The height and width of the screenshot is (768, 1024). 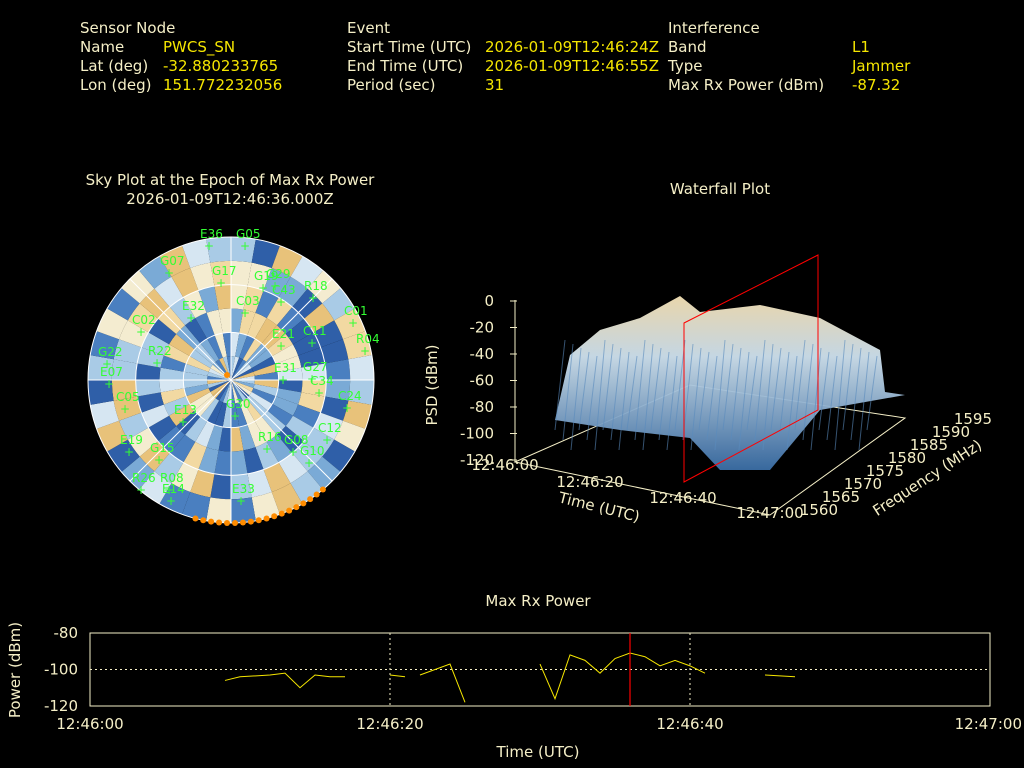 I want to click on satellite-label: C24, so click(x=350, y=396).